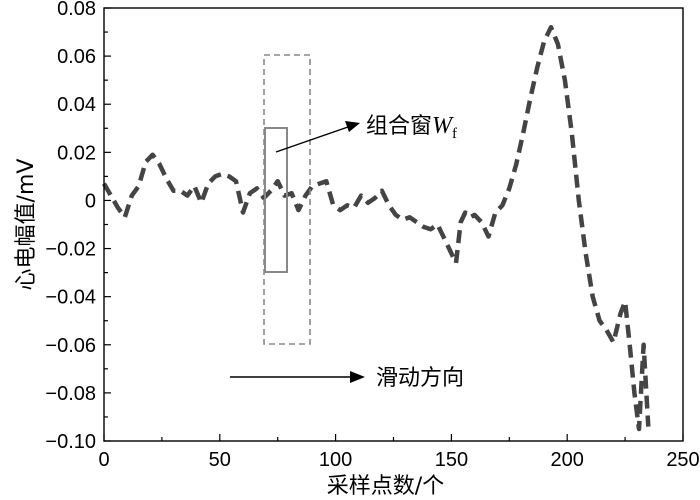  Describe the element at coordinates (76, 10) in the screenshot. I see `y-tick-label: 0.08` at that location.